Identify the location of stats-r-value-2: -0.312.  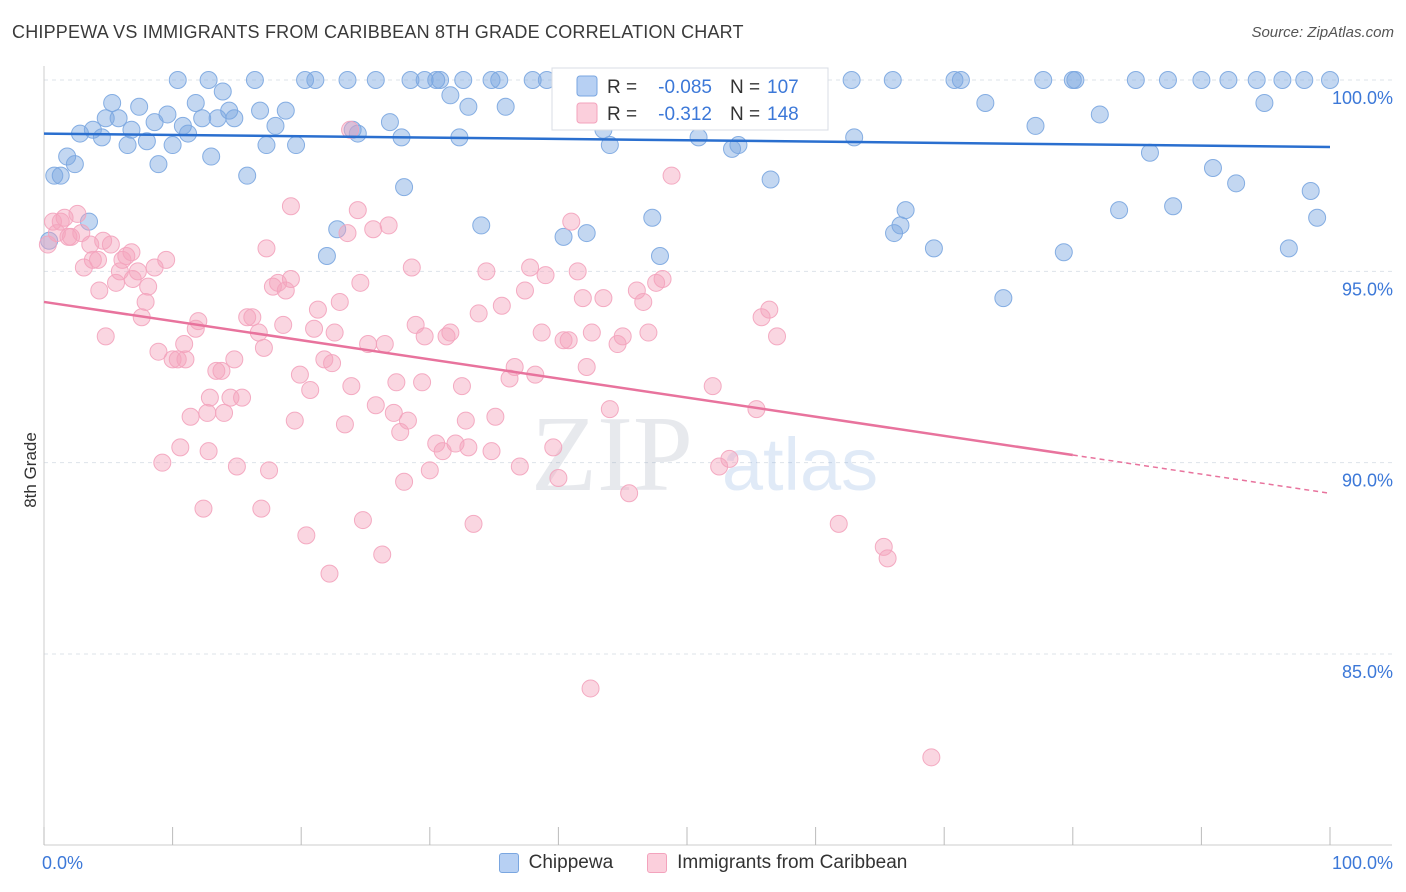
(685, 114).